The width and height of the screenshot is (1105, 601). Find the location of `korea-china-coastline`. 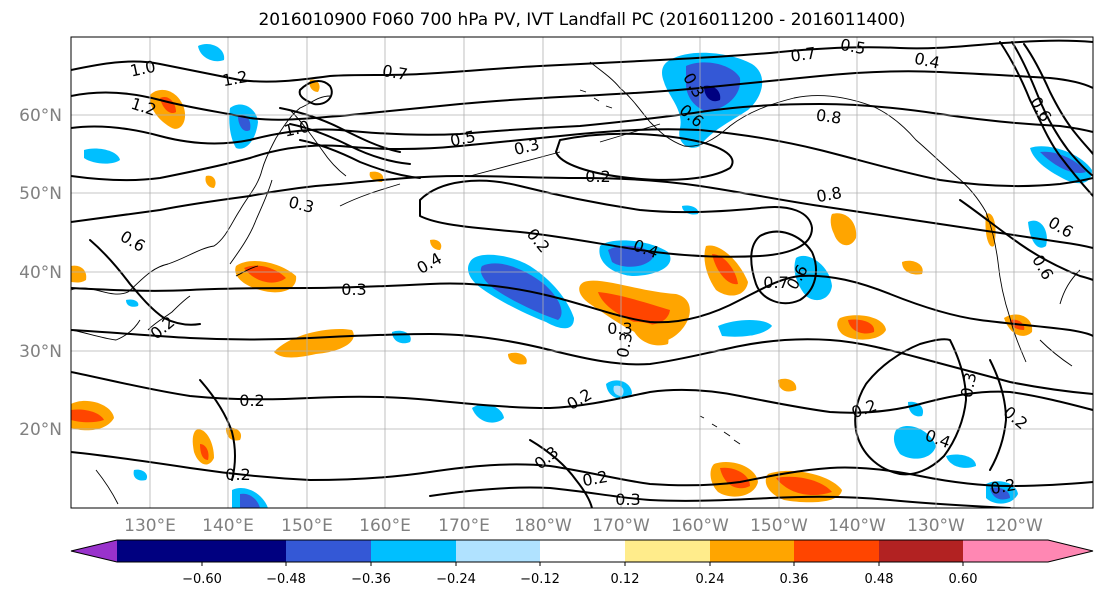

korea-china-coastline is located at coordinates (106, 412).